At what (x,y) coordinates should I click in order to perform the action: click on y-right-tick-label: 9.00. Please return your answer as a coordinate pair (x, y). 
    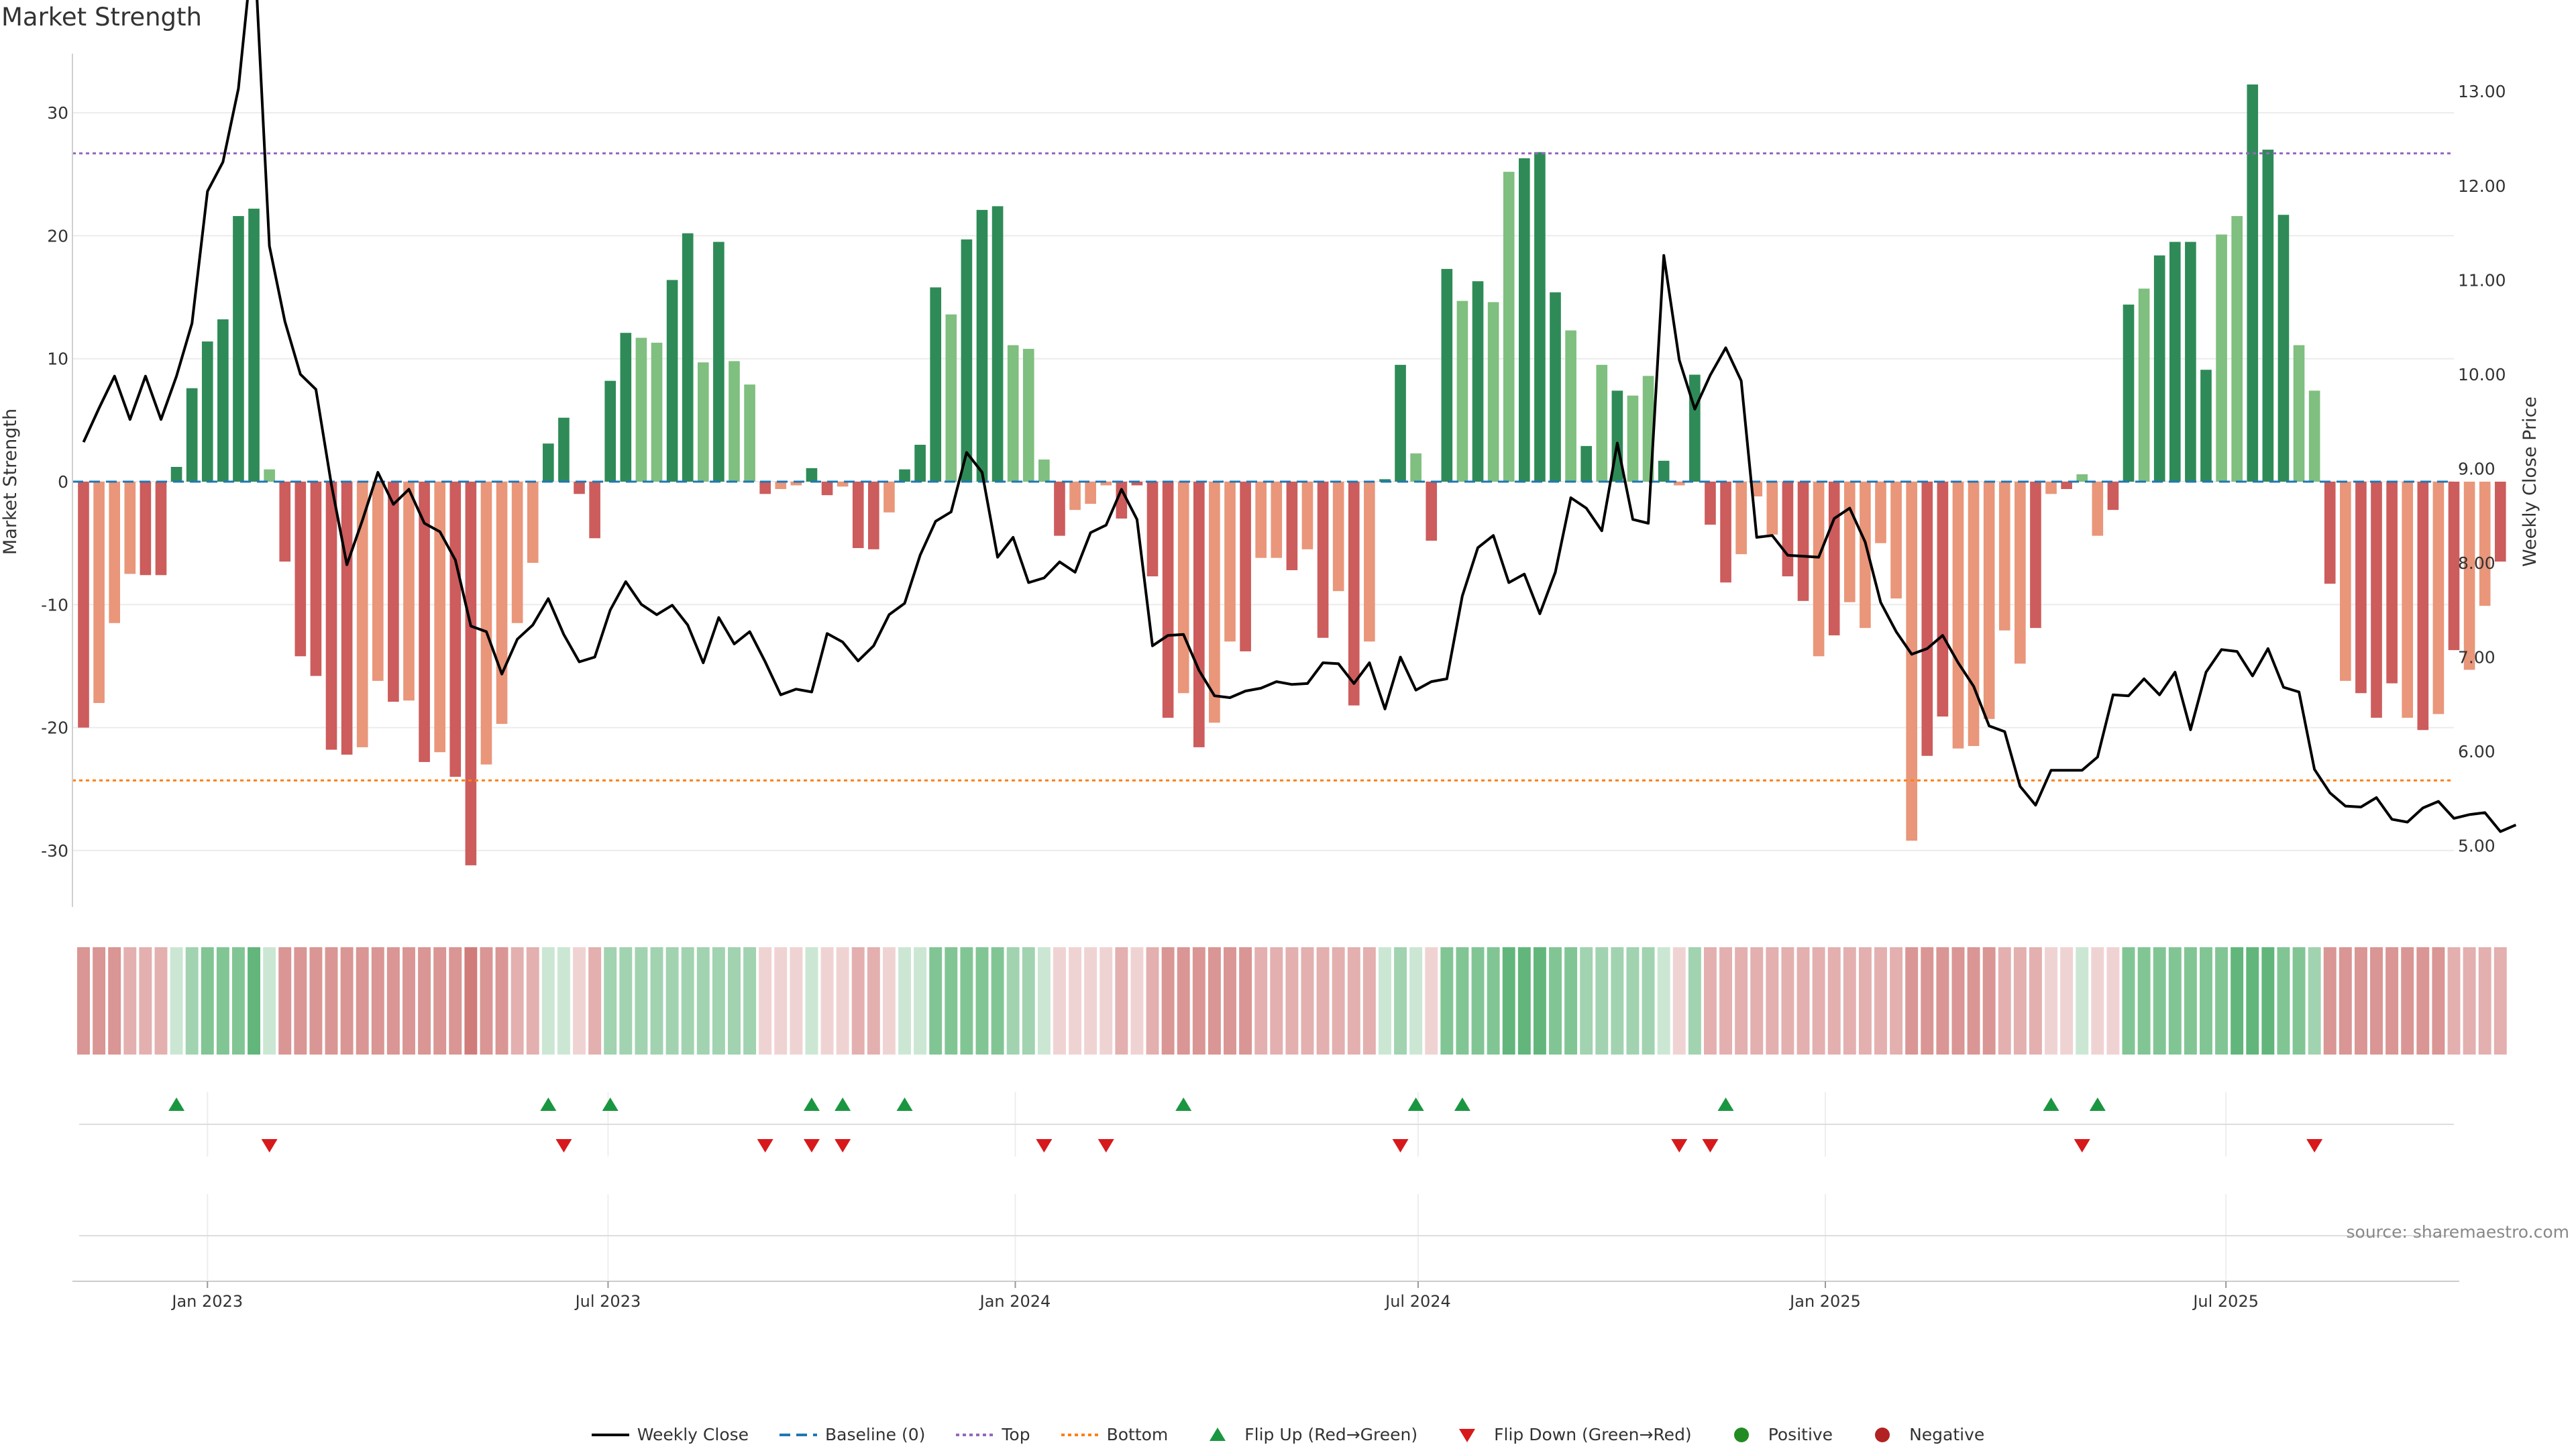
    Looking at the image, I should click on (2477, 468).